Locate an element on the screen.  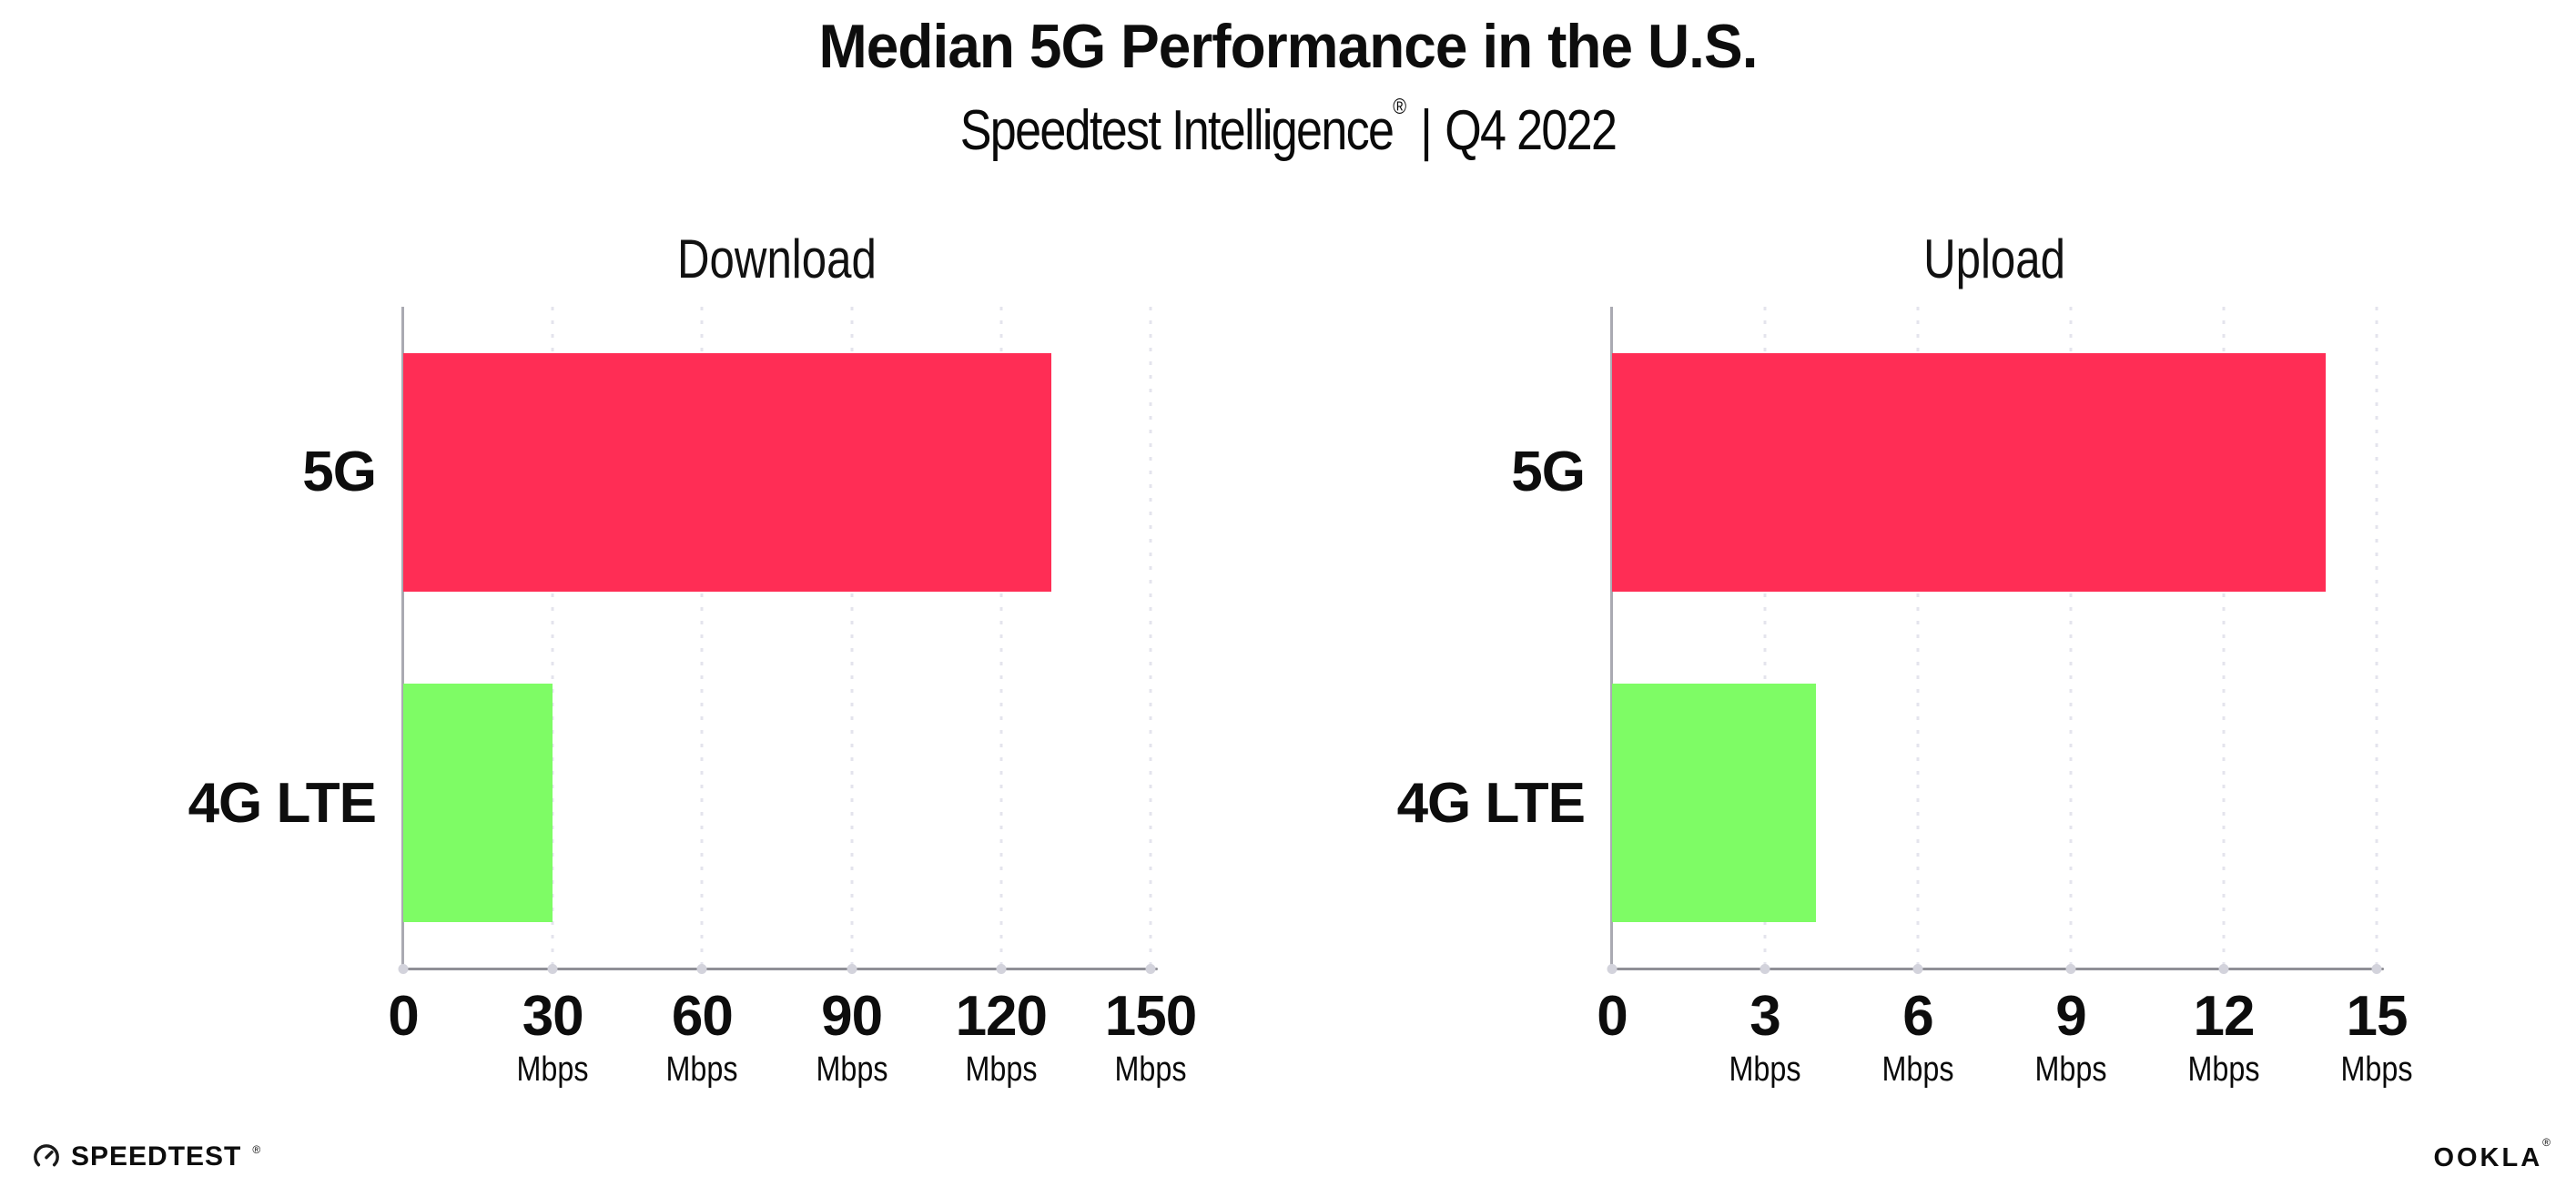
x-tick-15: 15 Mbps is located at coordinates (2377, 1039).